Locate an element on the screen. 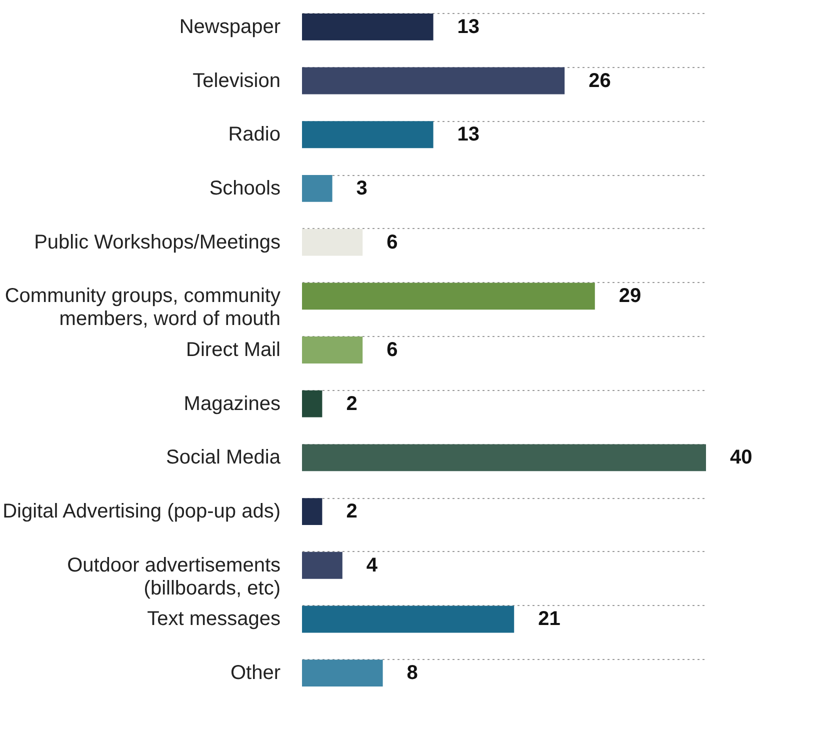  y-tick-label: Digital Advertising (pop-up ads) is located at coordinates (141, 511).